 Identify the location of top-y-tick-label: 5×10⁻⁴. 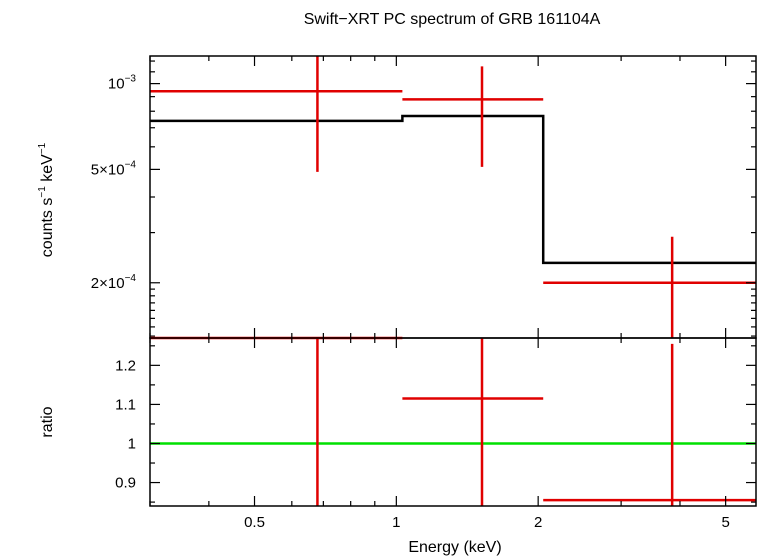
(114, 168).